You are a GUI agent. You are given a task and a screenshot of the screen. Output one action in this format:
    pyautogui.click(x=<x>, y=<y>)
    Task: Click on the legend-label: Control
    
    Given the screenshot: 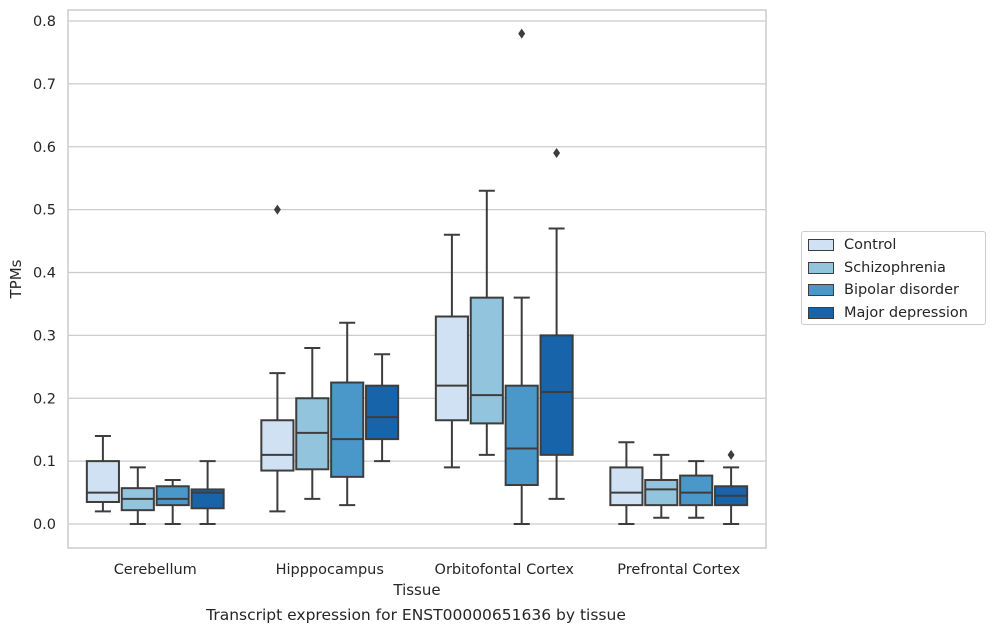 What is the action you would take?
    pyautogui.click(x=870, y=245)
    